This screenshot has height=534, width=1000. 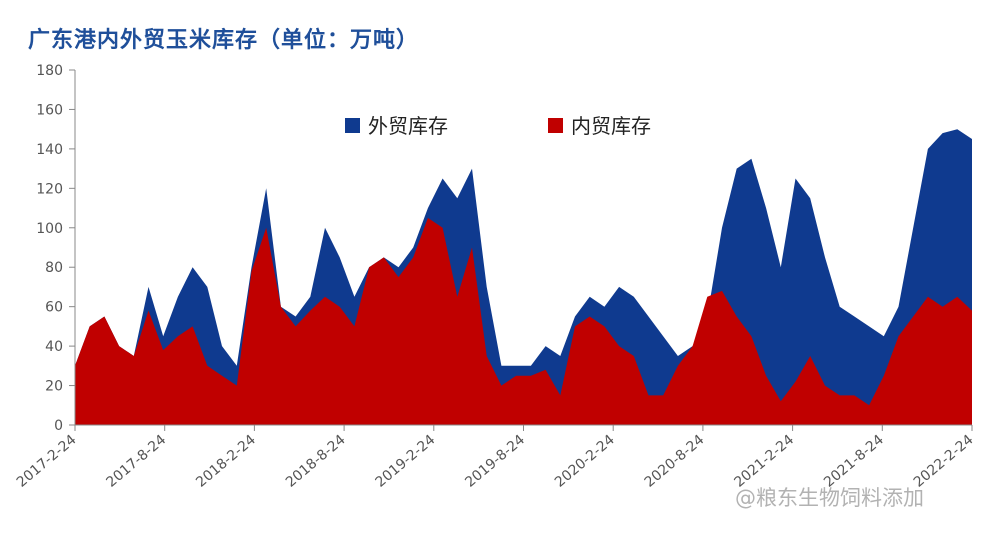 What do you see at coordinates (49, 71) in the screenshot?
I see `y-tick-label: 180` at bounding box center [49, 71].